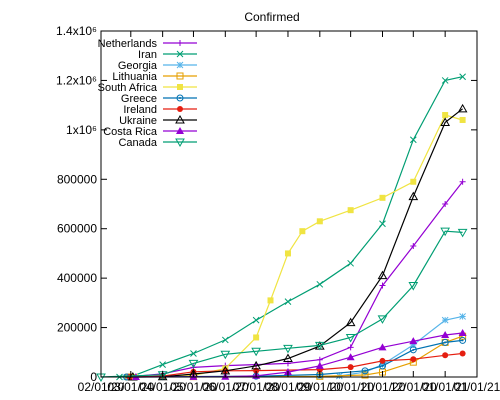 The width and height of the screenshot is (500, 400). What do you see at coordinates (383, 387) in the screenshot?
I see `x-tick-label: 11/01/20` at bounding box center [383, 387].